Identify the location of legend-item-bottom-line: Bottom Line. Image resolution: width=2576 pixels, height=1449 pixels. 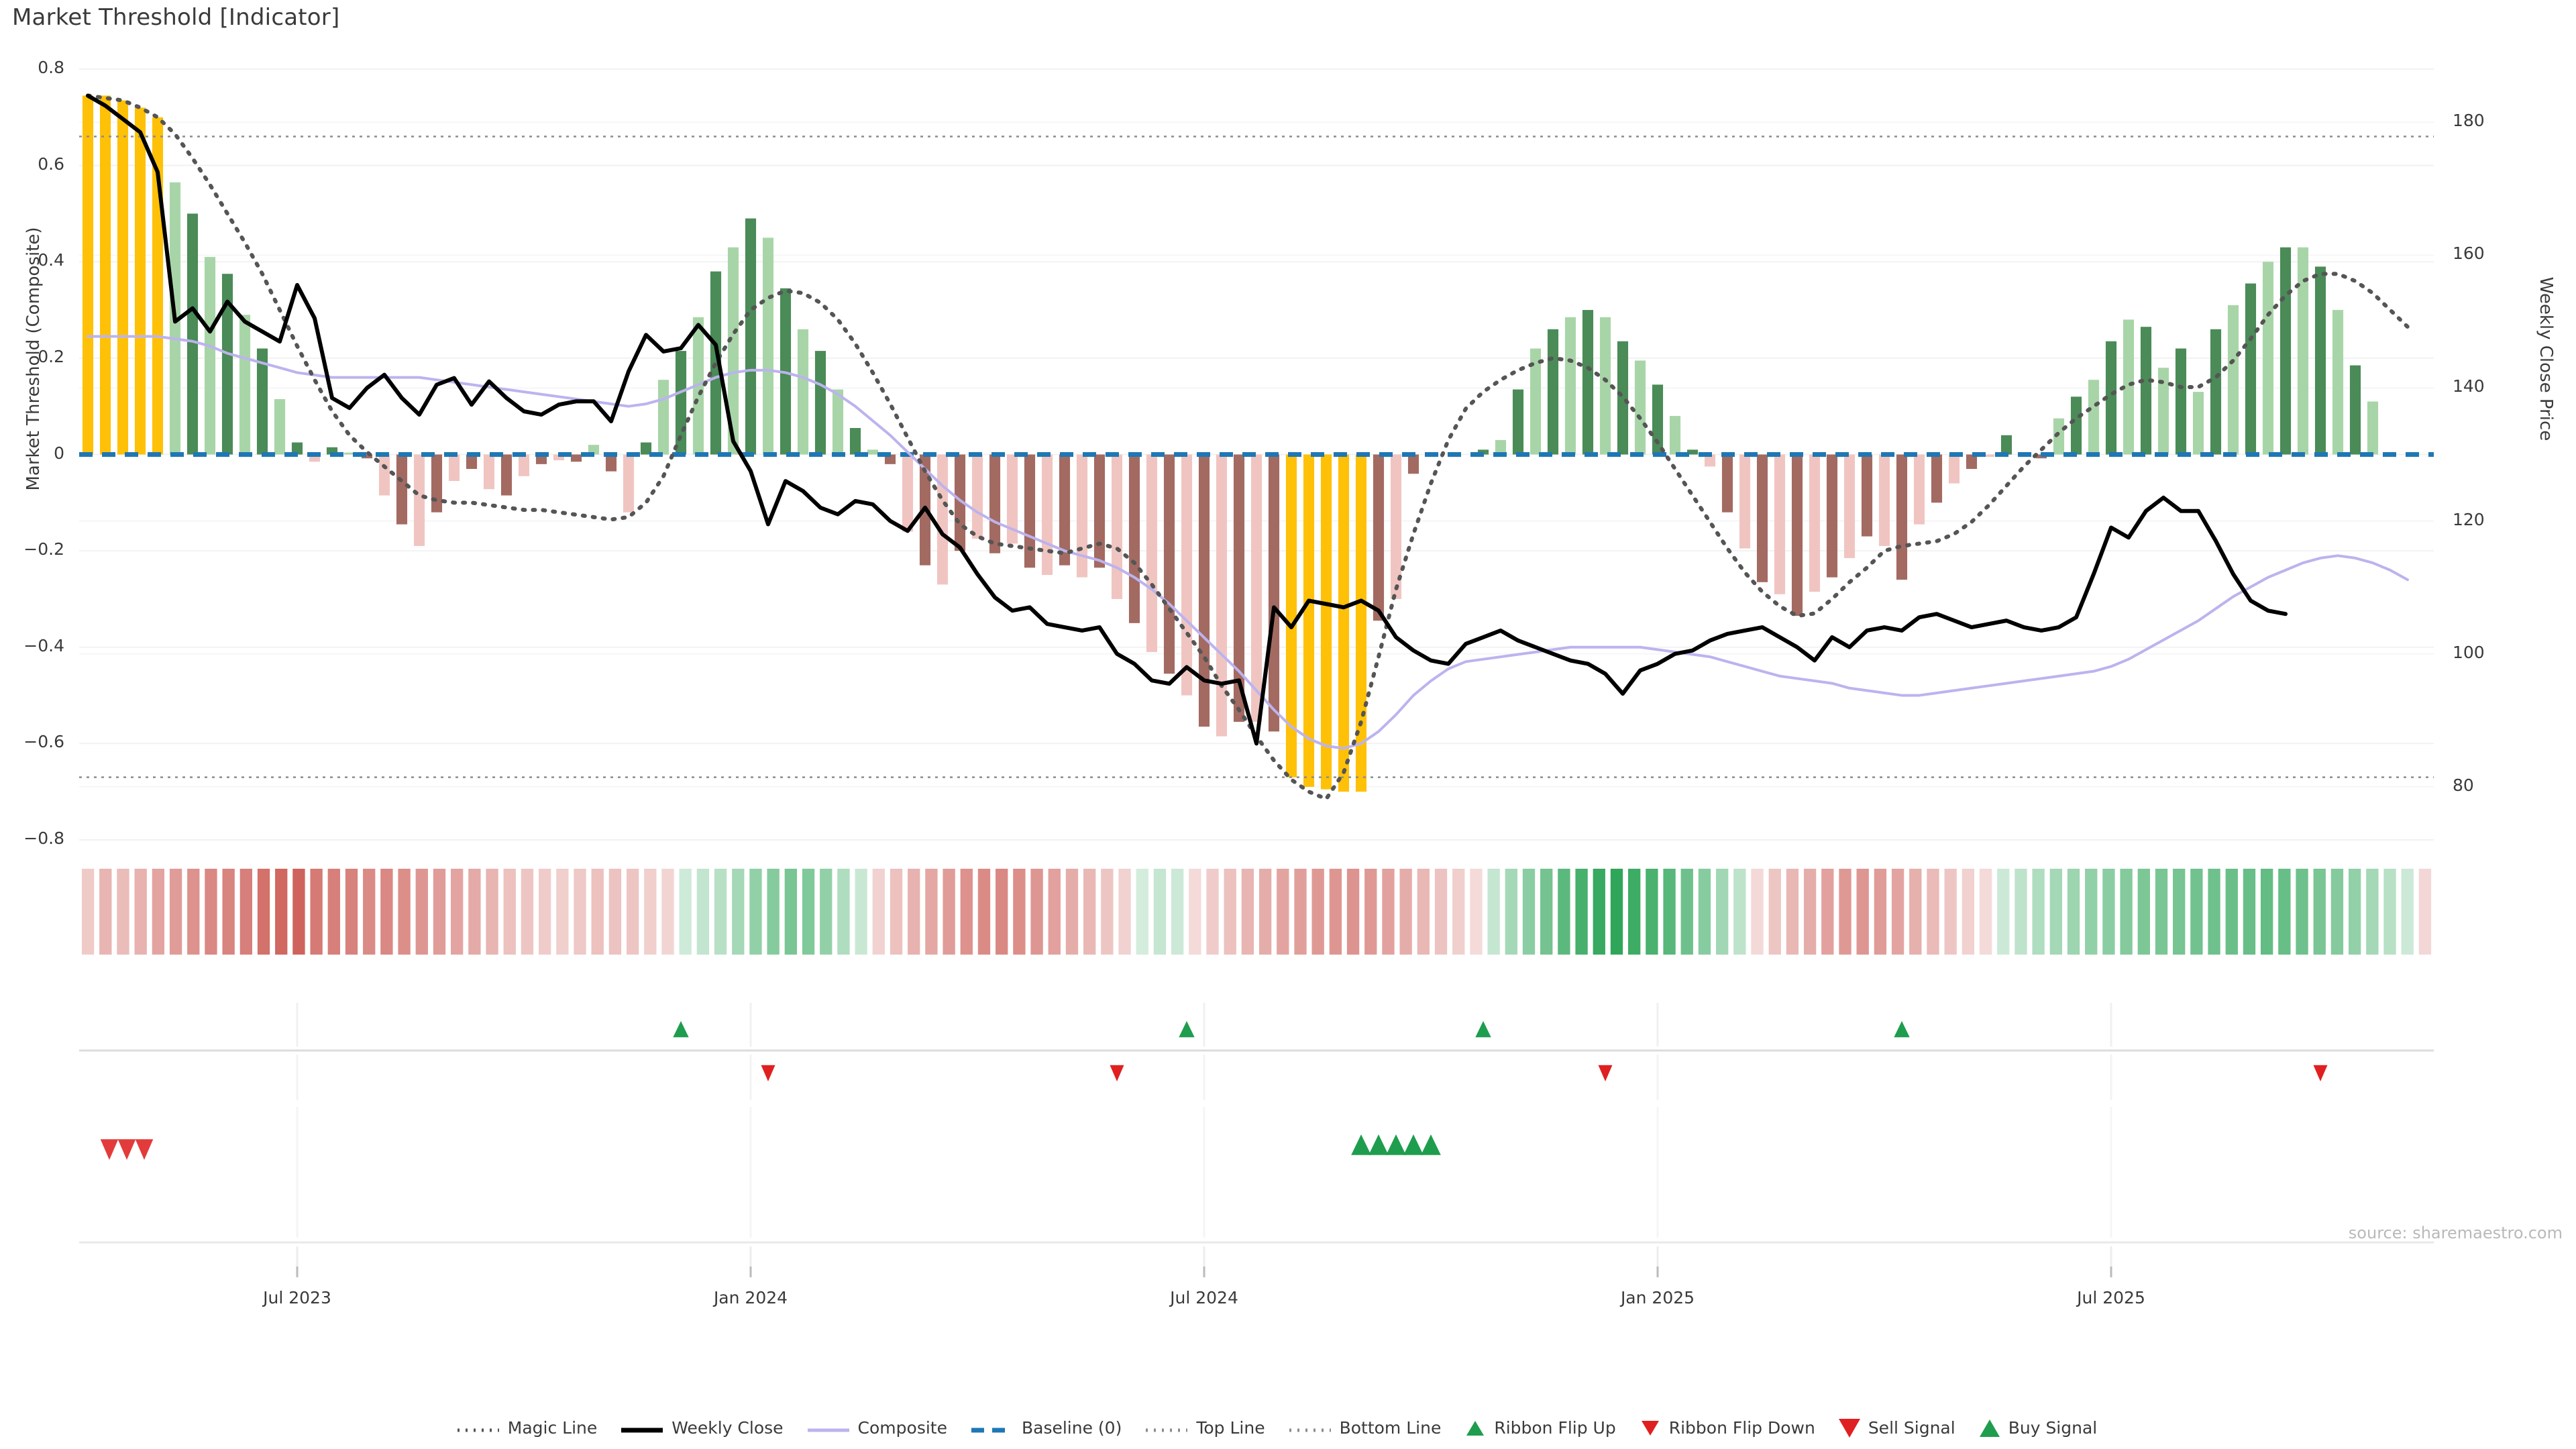
(1364, 1428).